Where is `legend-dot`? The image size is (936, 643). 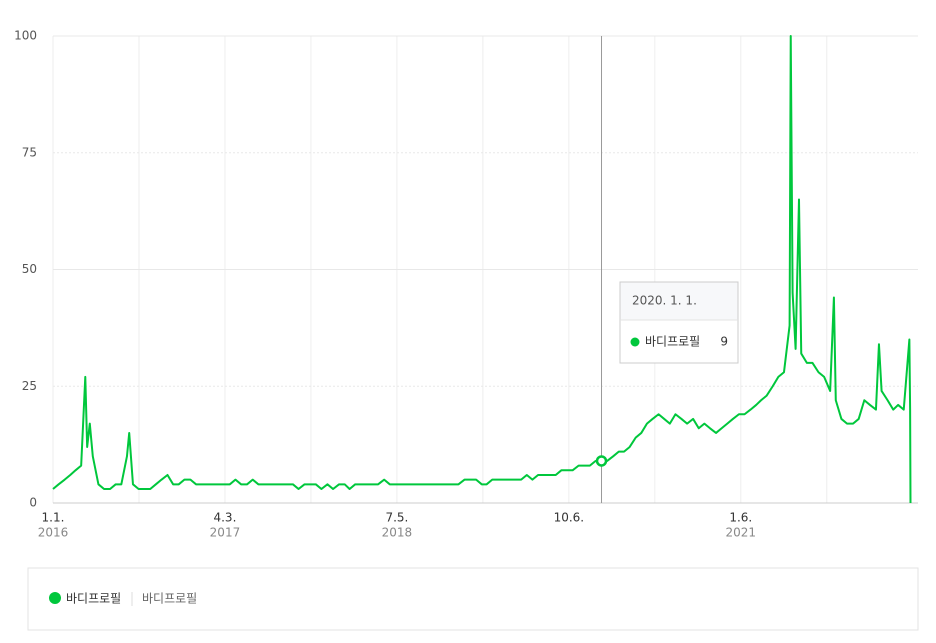
legend-dot is located at coordinates (55, 598).